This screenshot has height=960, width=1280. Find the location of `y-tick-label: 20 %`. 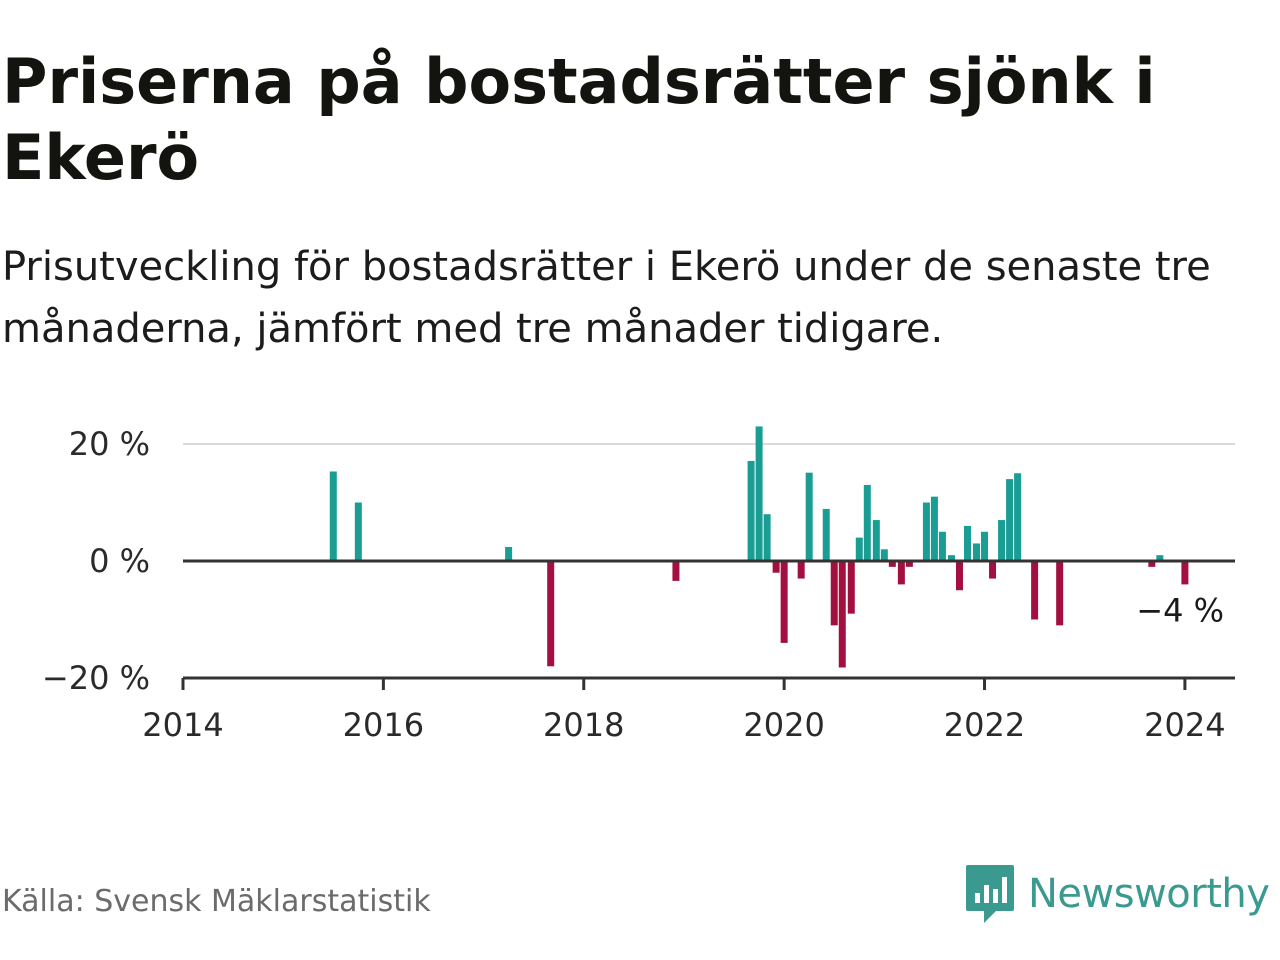

y-tick-label: 20 % is located at coordinates (109, 444).